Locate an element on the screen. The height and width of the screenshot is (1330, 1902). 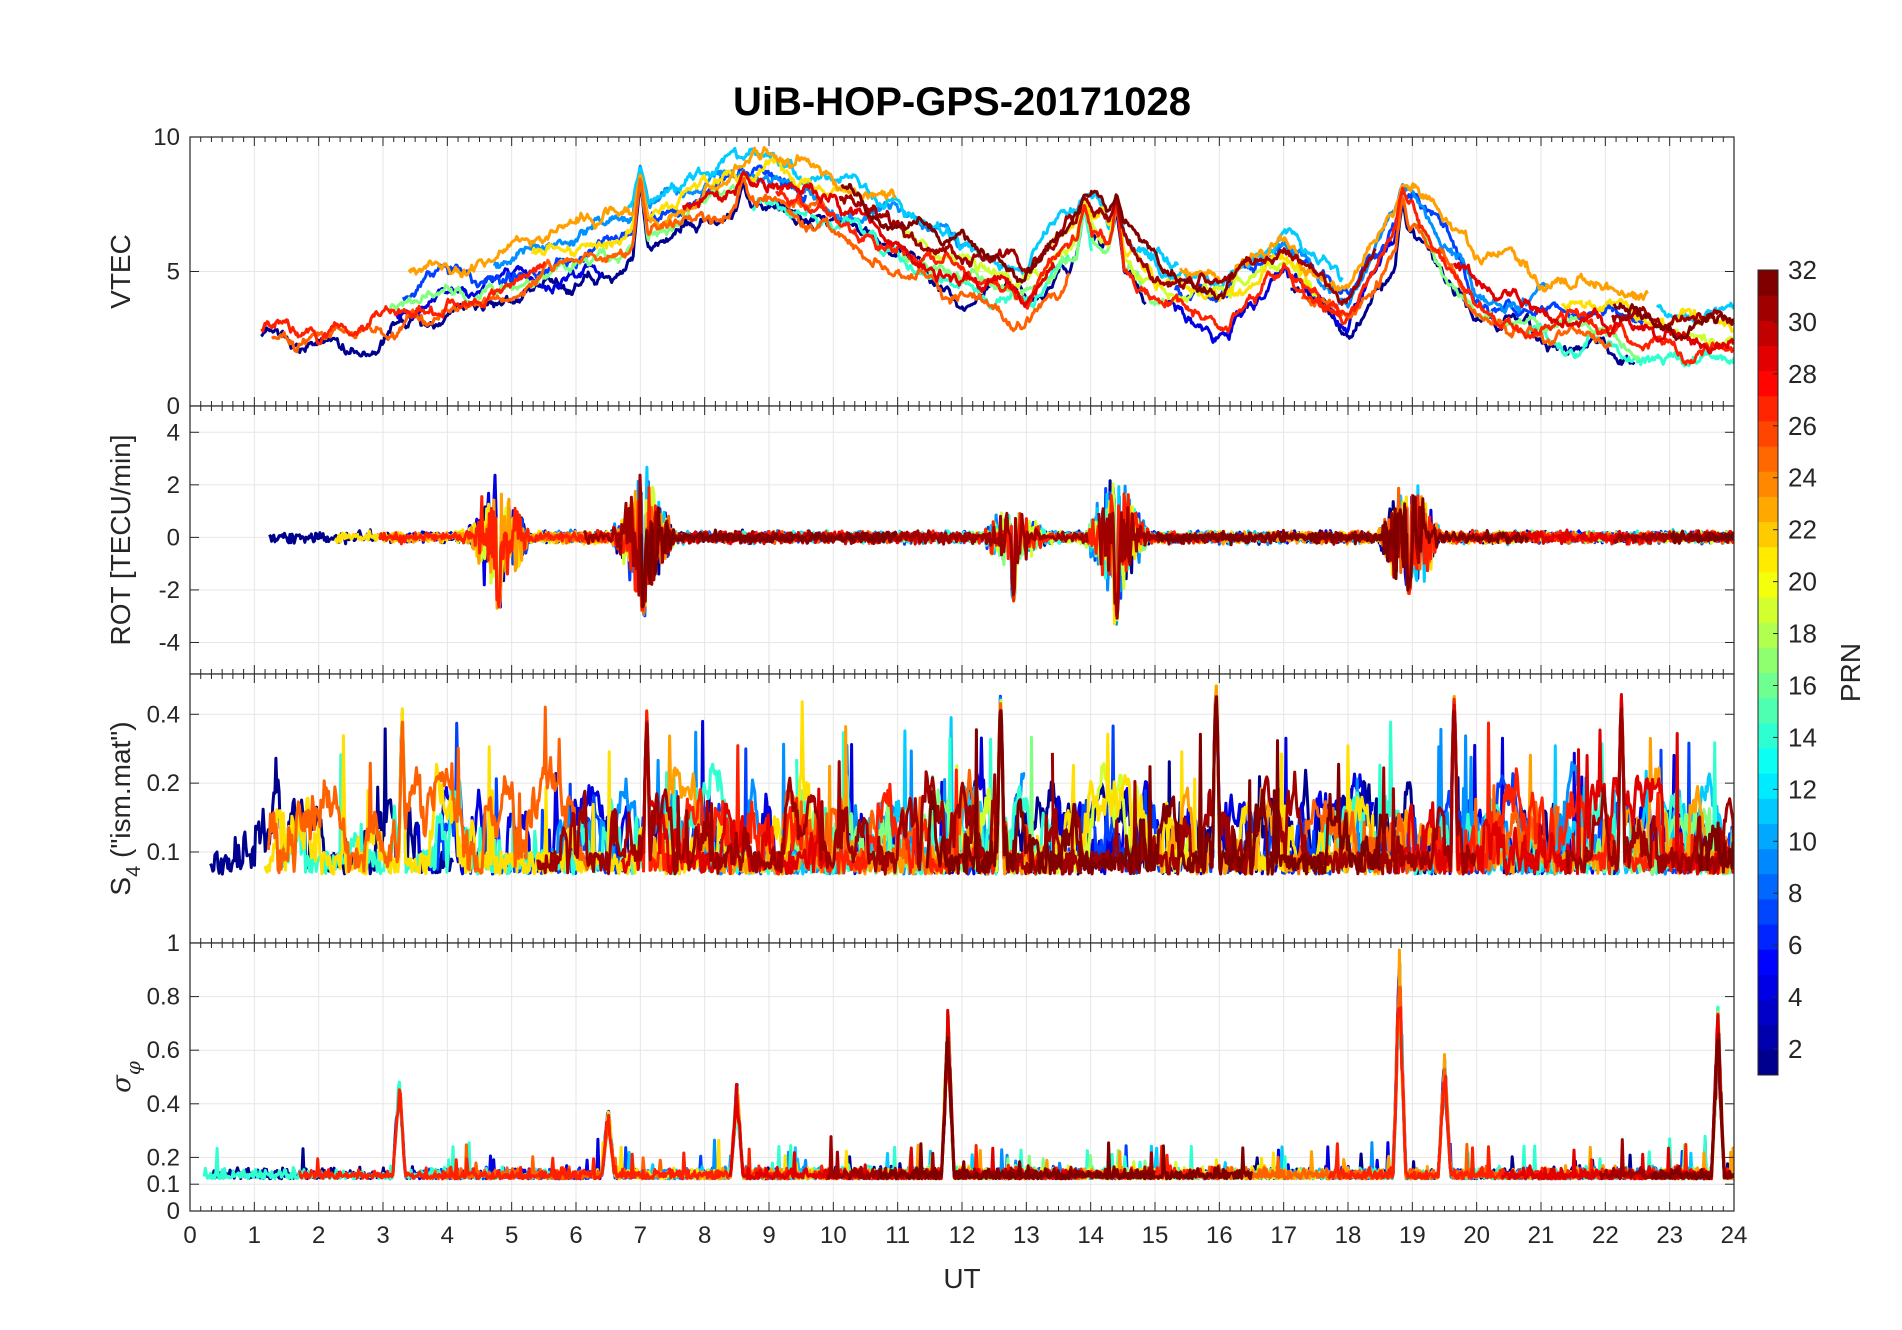
x-tick-label: 8 is located at coordinates (704, 1235).